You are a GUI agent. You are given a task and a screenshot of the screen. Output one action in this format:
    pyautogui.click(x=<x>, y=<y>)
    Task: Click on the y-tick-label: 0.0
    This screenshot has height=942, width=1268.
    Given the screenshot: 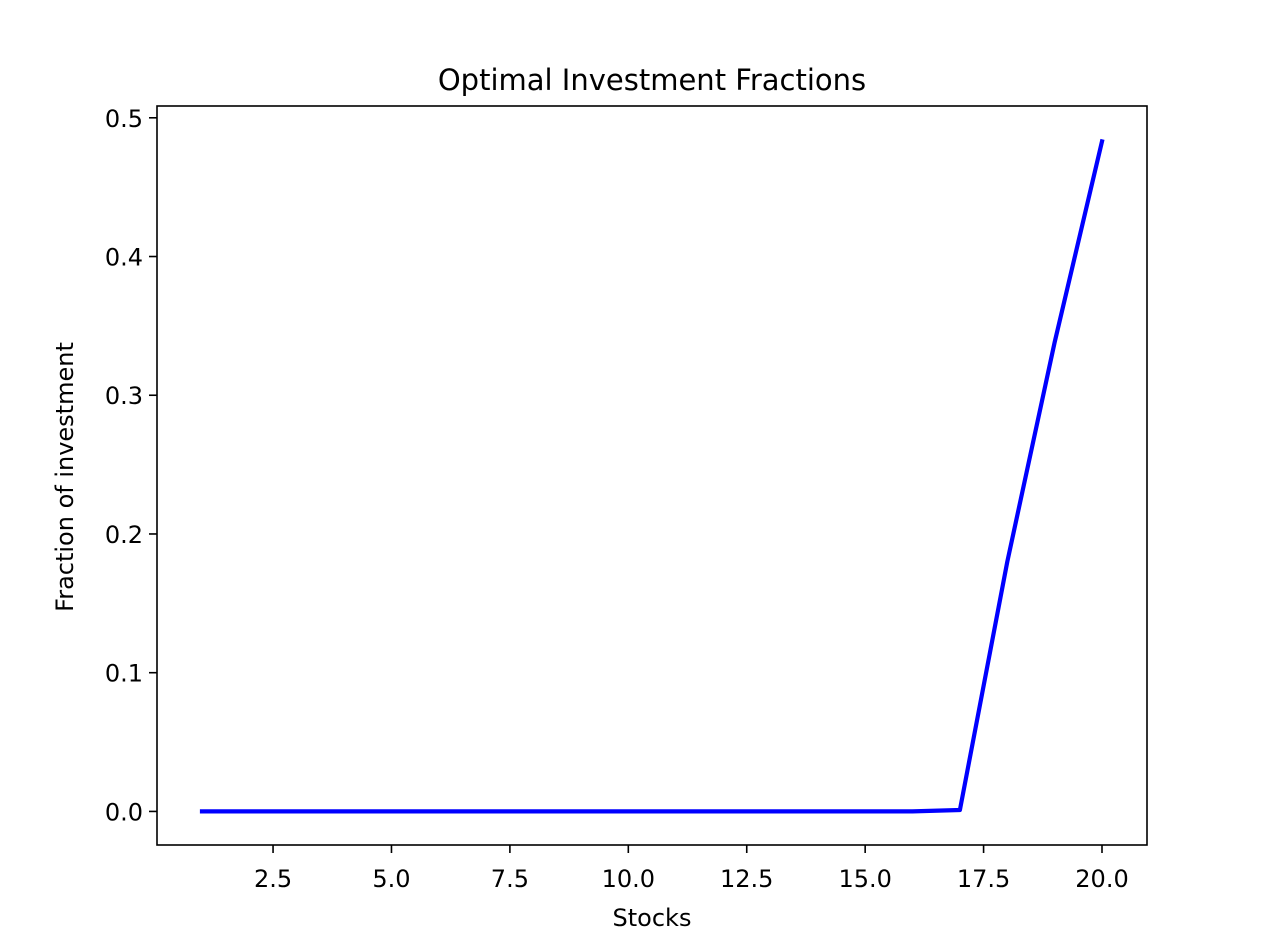 What is the action you would take?
    pyautogui.click(x=124, y=812)
    